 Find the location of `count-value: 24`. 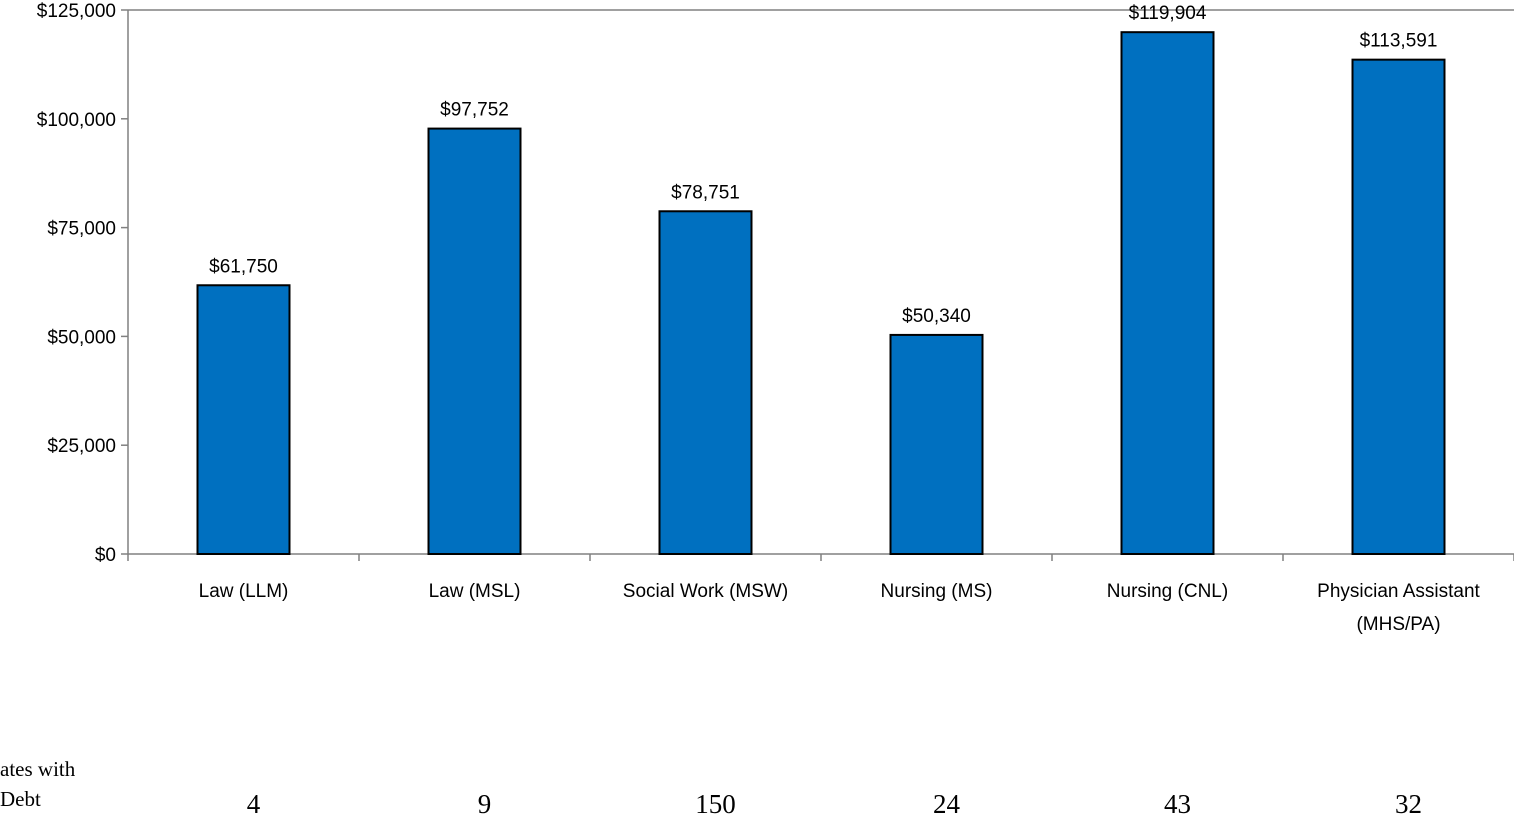

count-value: 24 is located at coordinates (947, 804).